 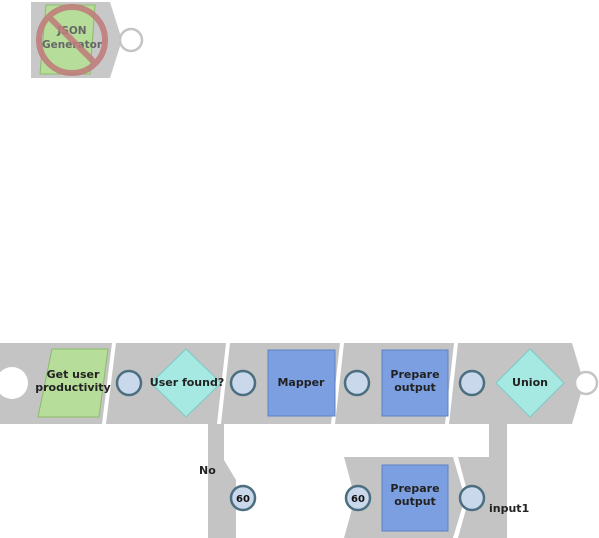 What do you see at coordinates (129, 383) in the screenshot?
I see `get-user-productivity-output-port` at bounding box center [129, 383].